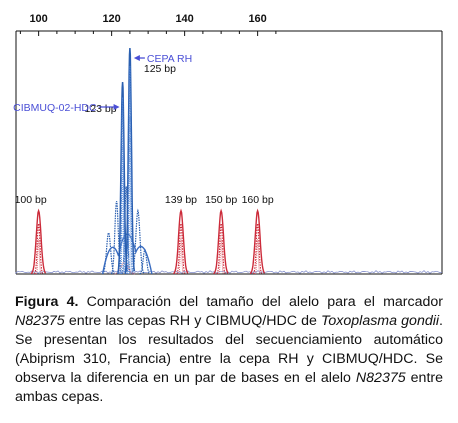 The height and width of the screenshot is (423, 458). I want to click on peak-label-100: 100 bp, so click(31, 200).